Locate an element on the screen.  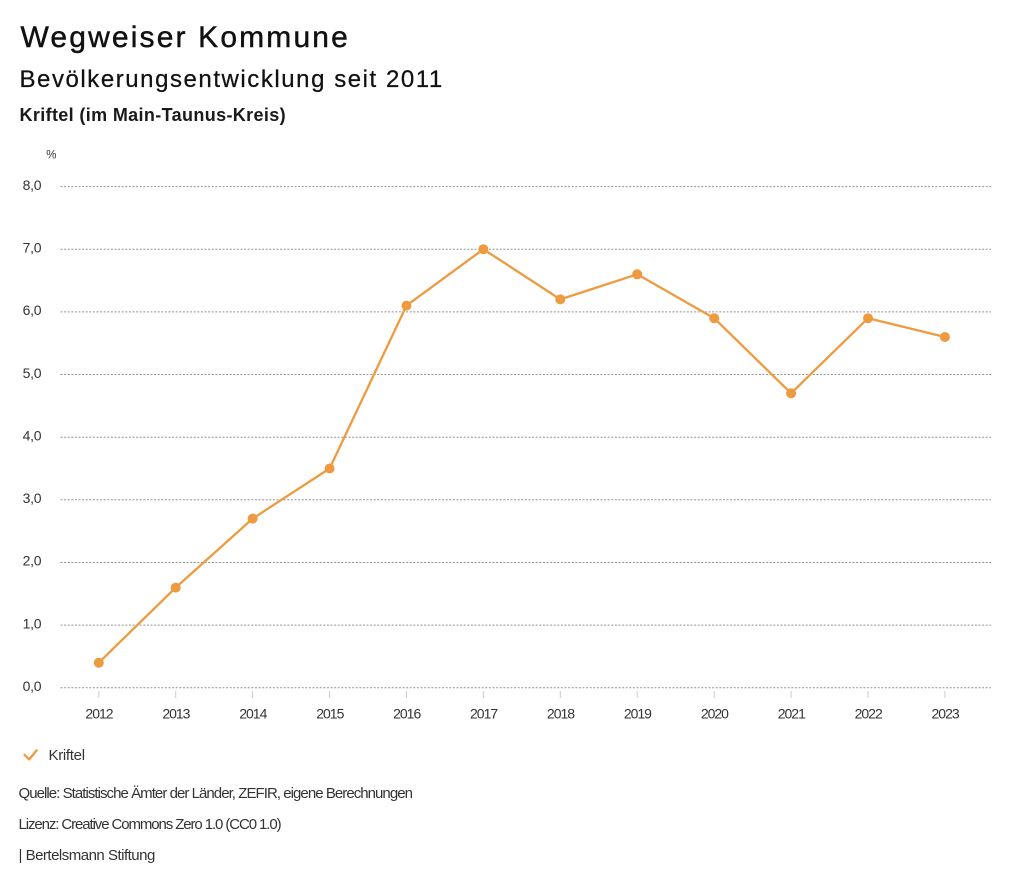
svg-text: 0,0 is located at coordinates (32, 686).